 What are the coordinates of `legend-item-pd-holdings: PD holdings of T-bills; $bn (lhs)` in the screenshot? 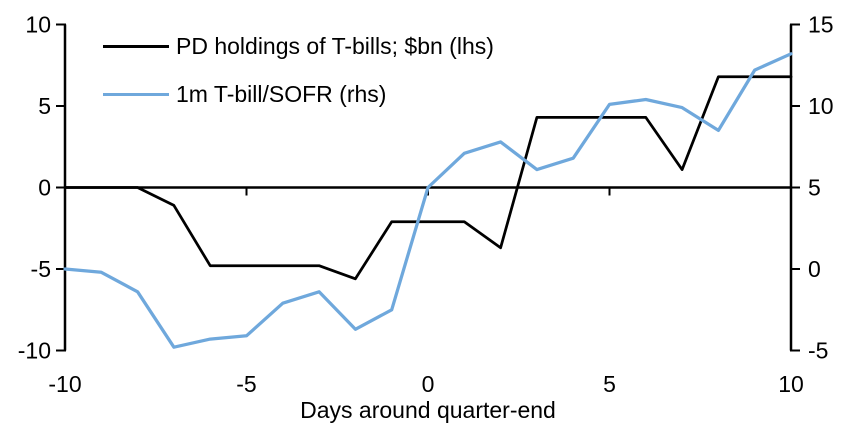 It's located at (298, 46).